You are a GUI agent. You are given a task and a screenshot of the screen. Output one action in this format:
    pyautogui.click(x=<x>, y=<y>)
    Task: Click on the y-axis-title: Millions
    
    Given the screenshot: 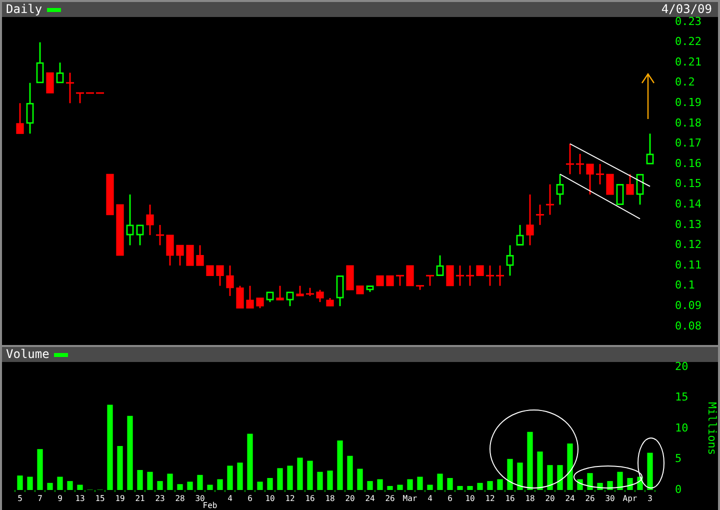 What is the action you would take?
    pyautogui.click(x=712, y=428)
    